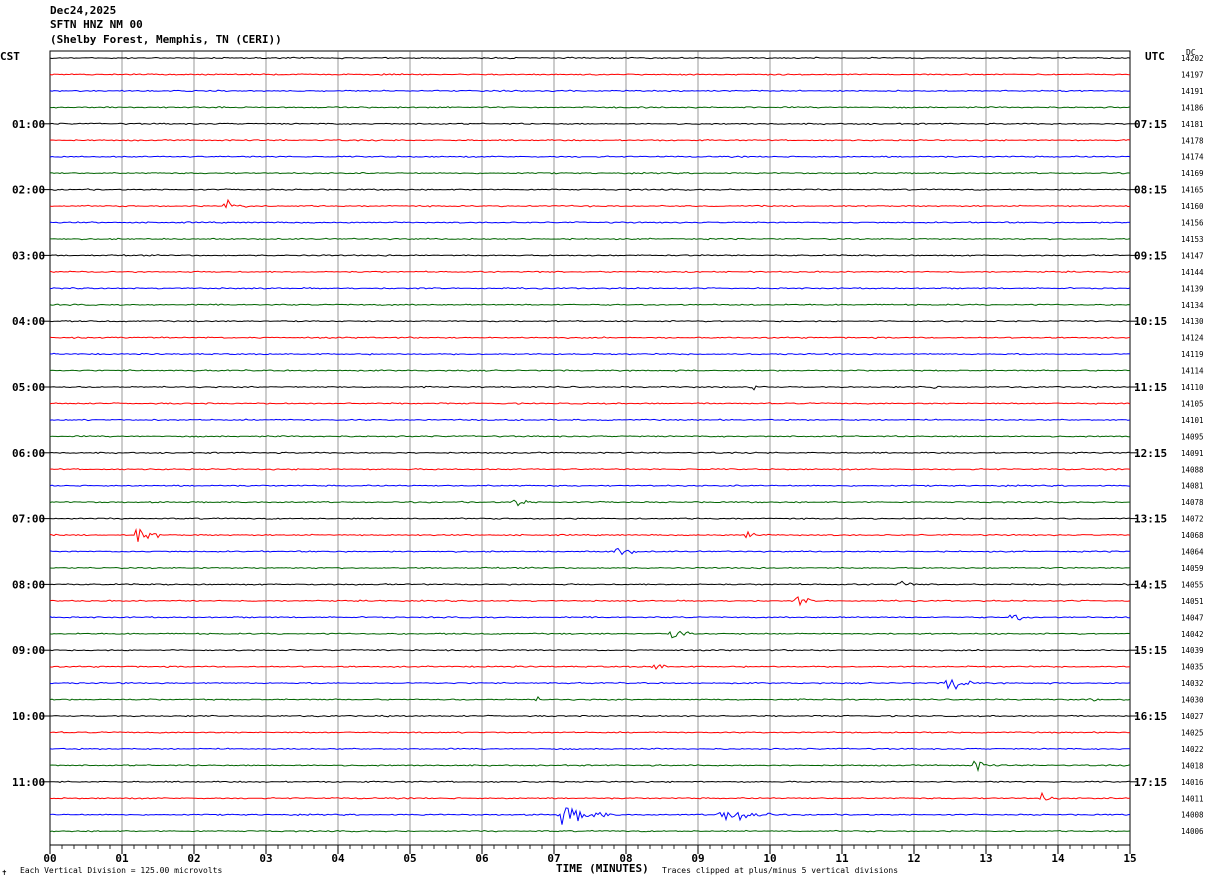 The image size is (1210, 886). I want to click on dc-offset-value: 14101, so click(1192, 420).